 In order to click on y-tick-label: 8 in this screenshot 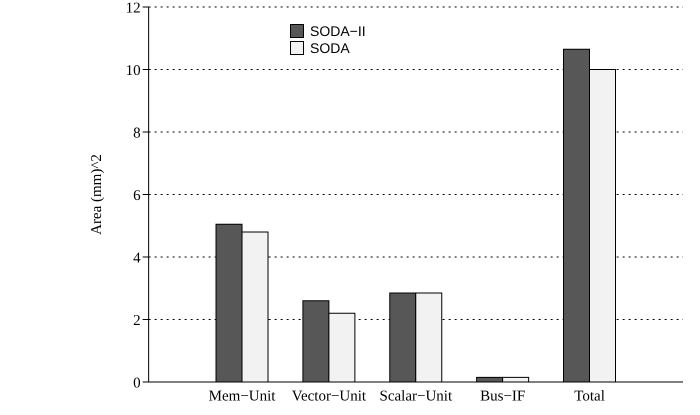, I will do `click(137, 133)`.